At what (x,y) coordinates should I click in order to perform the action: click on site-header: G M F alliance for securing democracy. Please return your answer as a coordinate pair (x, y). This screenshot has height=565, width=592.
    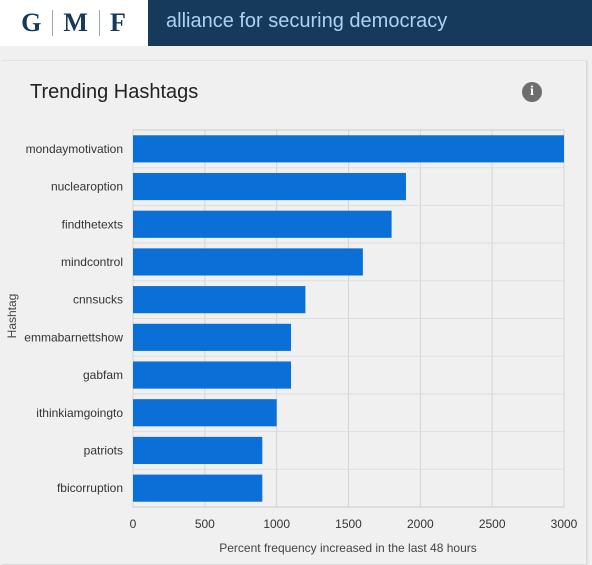
    Looking at the image, I should click on (296, 23).